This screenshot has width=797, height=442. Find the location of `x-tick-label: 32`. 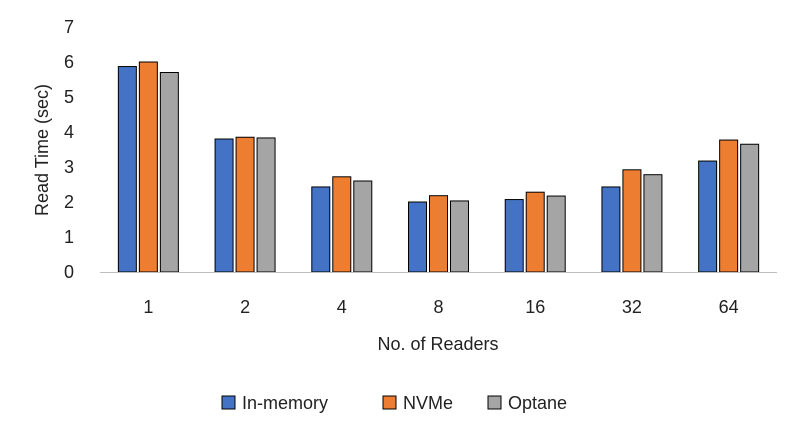

x-tick-label: 32 is located at coordinates (632, 307).